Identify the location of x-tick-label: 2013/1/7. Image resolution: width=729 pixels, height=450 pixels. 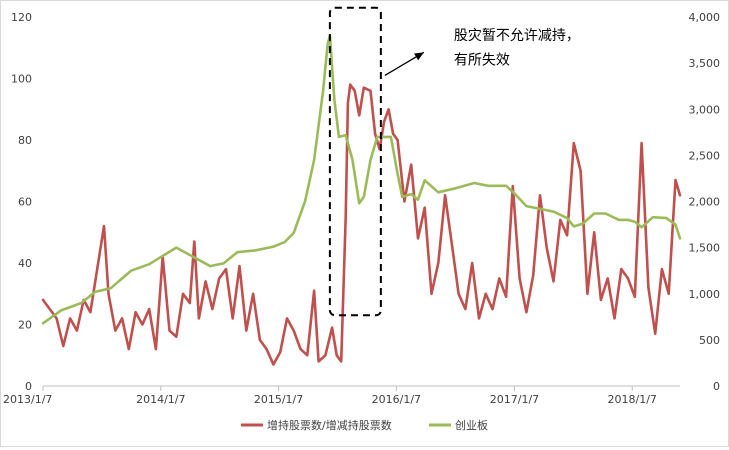
(27, 399).